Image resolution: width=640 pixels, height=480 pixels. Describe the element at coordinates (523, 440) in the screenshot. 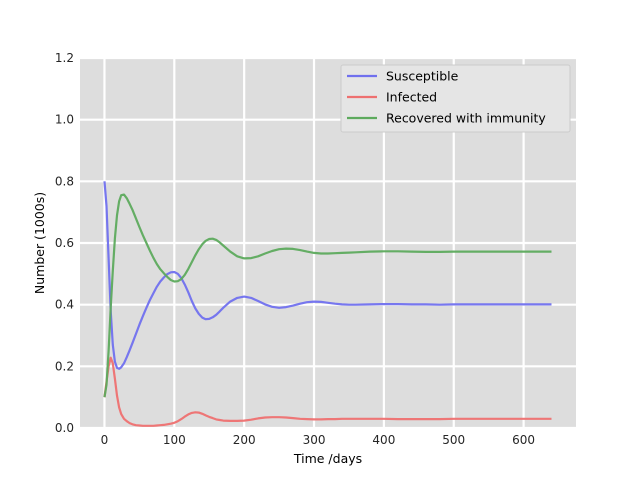

I see `x-tick-label: 600` at that location.